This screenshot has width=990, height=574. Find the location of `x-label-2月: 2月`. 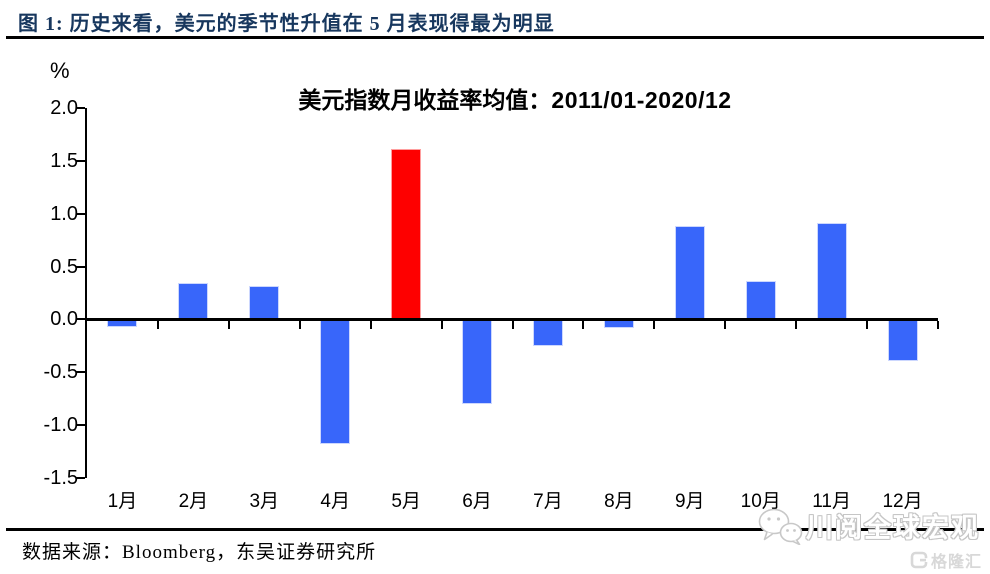

x-label-2月: 2月 is located at coordinates (193, 501).